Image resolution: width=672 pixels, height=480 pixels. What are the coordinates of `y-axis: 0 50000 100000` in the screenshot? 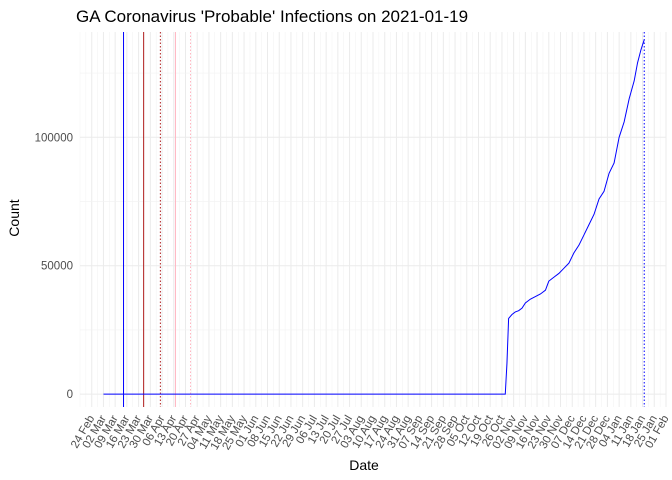 It's located at (54, 266).